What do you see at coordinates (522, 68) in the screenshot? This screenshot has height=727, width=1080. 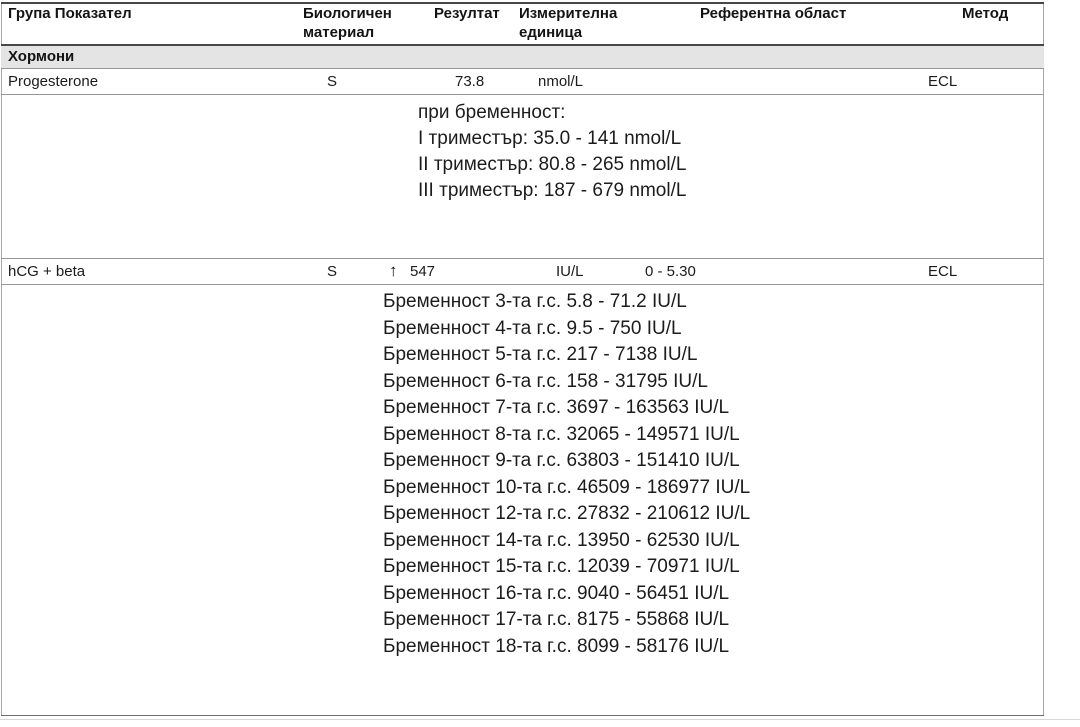 I see `section-underline` at bounding box center [522, 68].